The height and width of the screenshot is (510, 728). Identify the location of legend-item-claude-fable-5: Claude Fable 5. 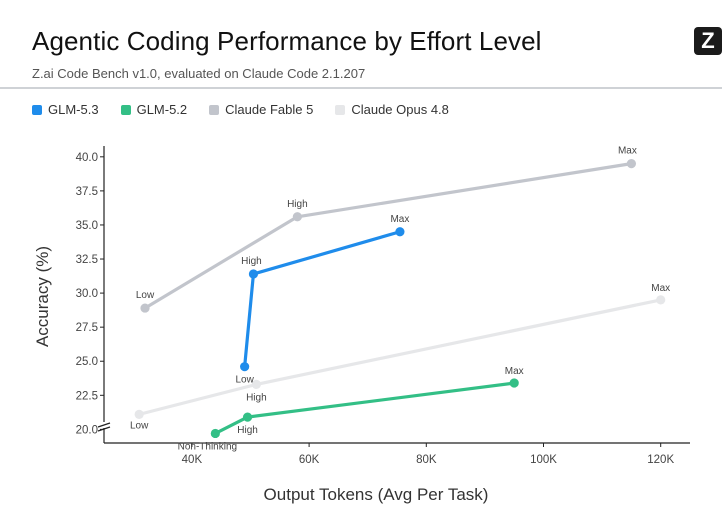
(261, 109).